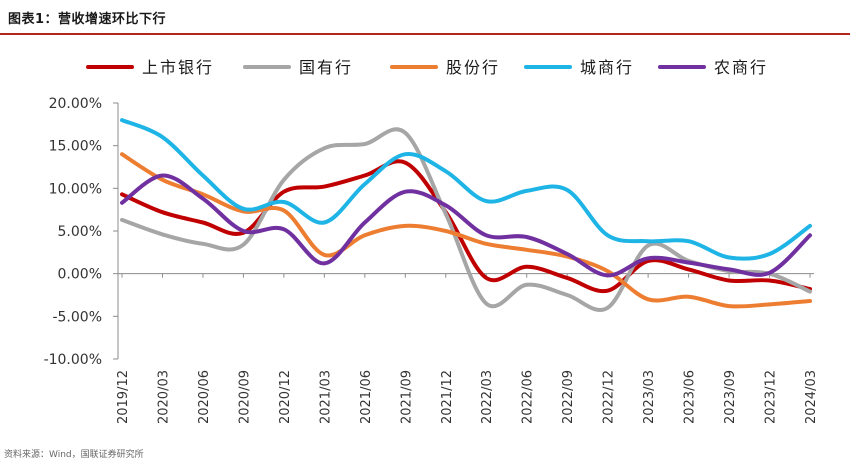  What do you see at coordinates (609, 397) in the screenshot?
I see `x-tick-label: 2022/12` at bounding box center [609, 397].